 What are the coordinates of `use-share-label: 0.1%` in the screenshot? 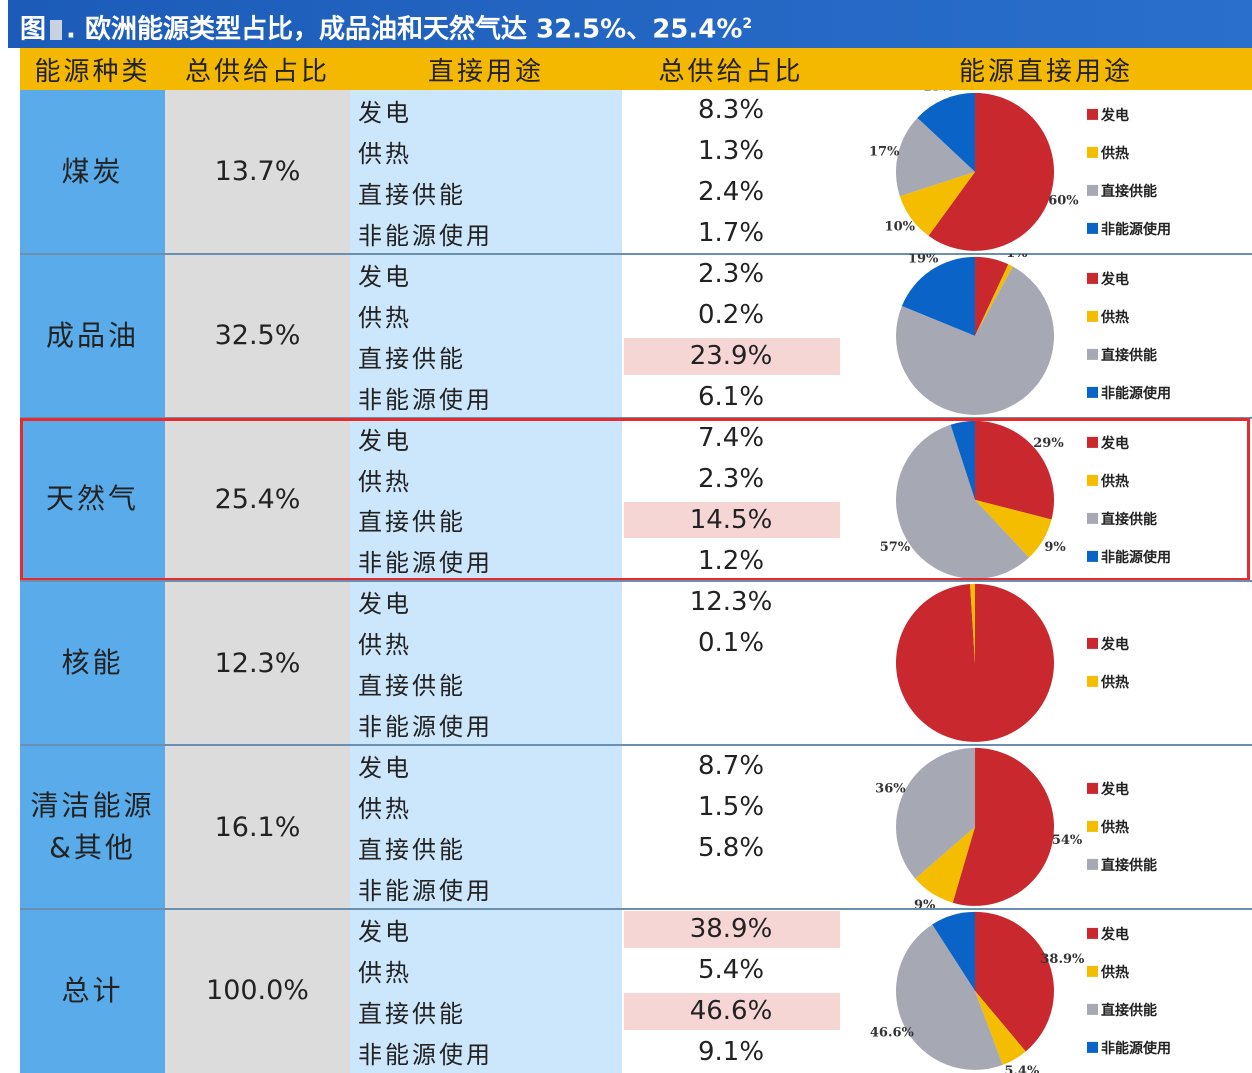 It's located at (731, 642).